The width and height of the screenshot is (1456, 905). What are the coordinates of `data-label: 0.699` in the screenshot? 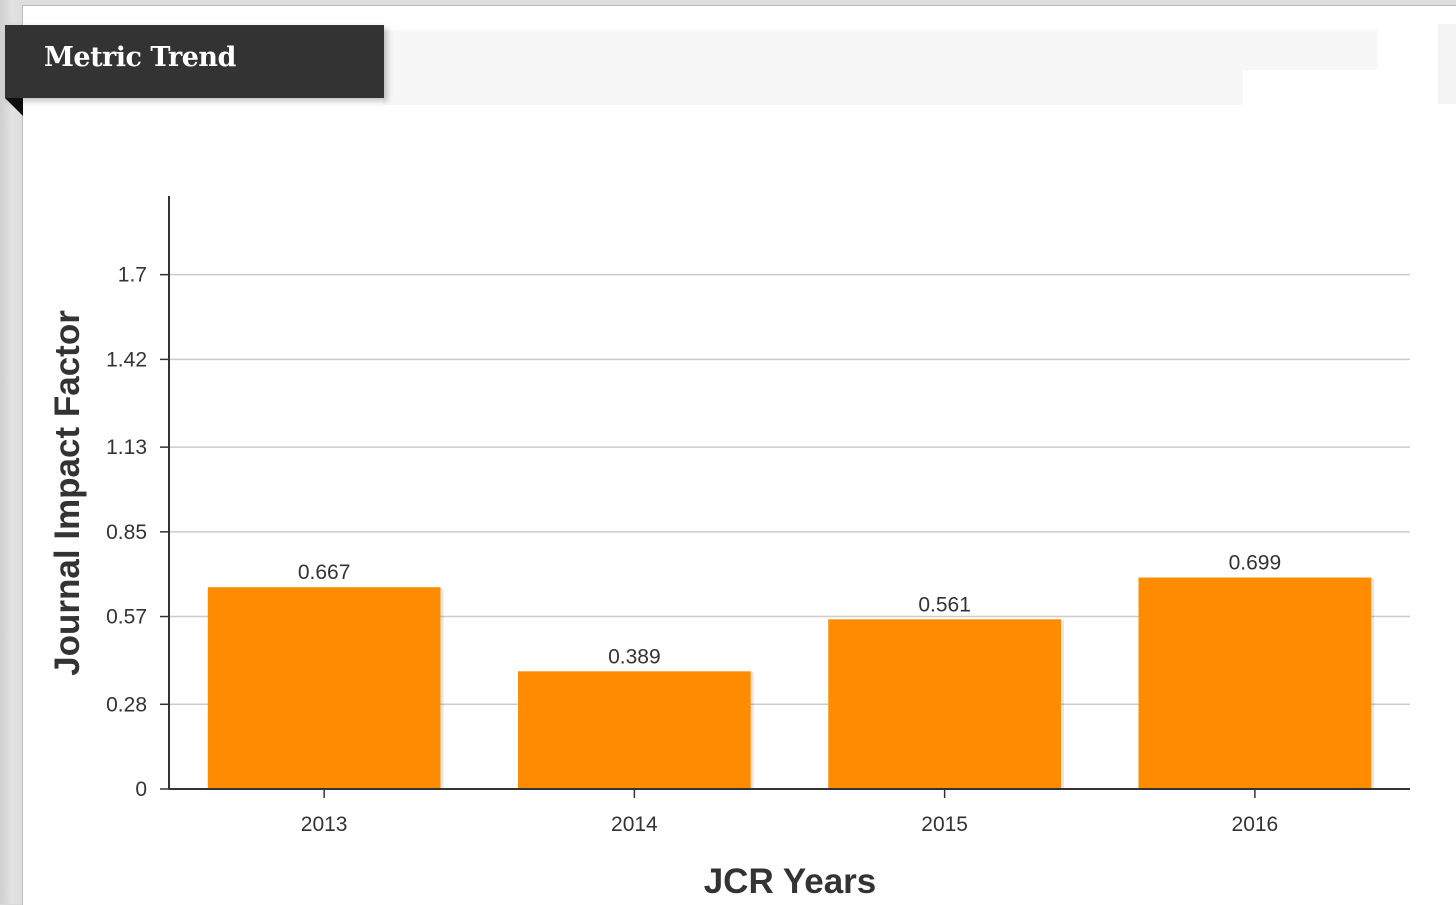 It's located at (1255, 563).